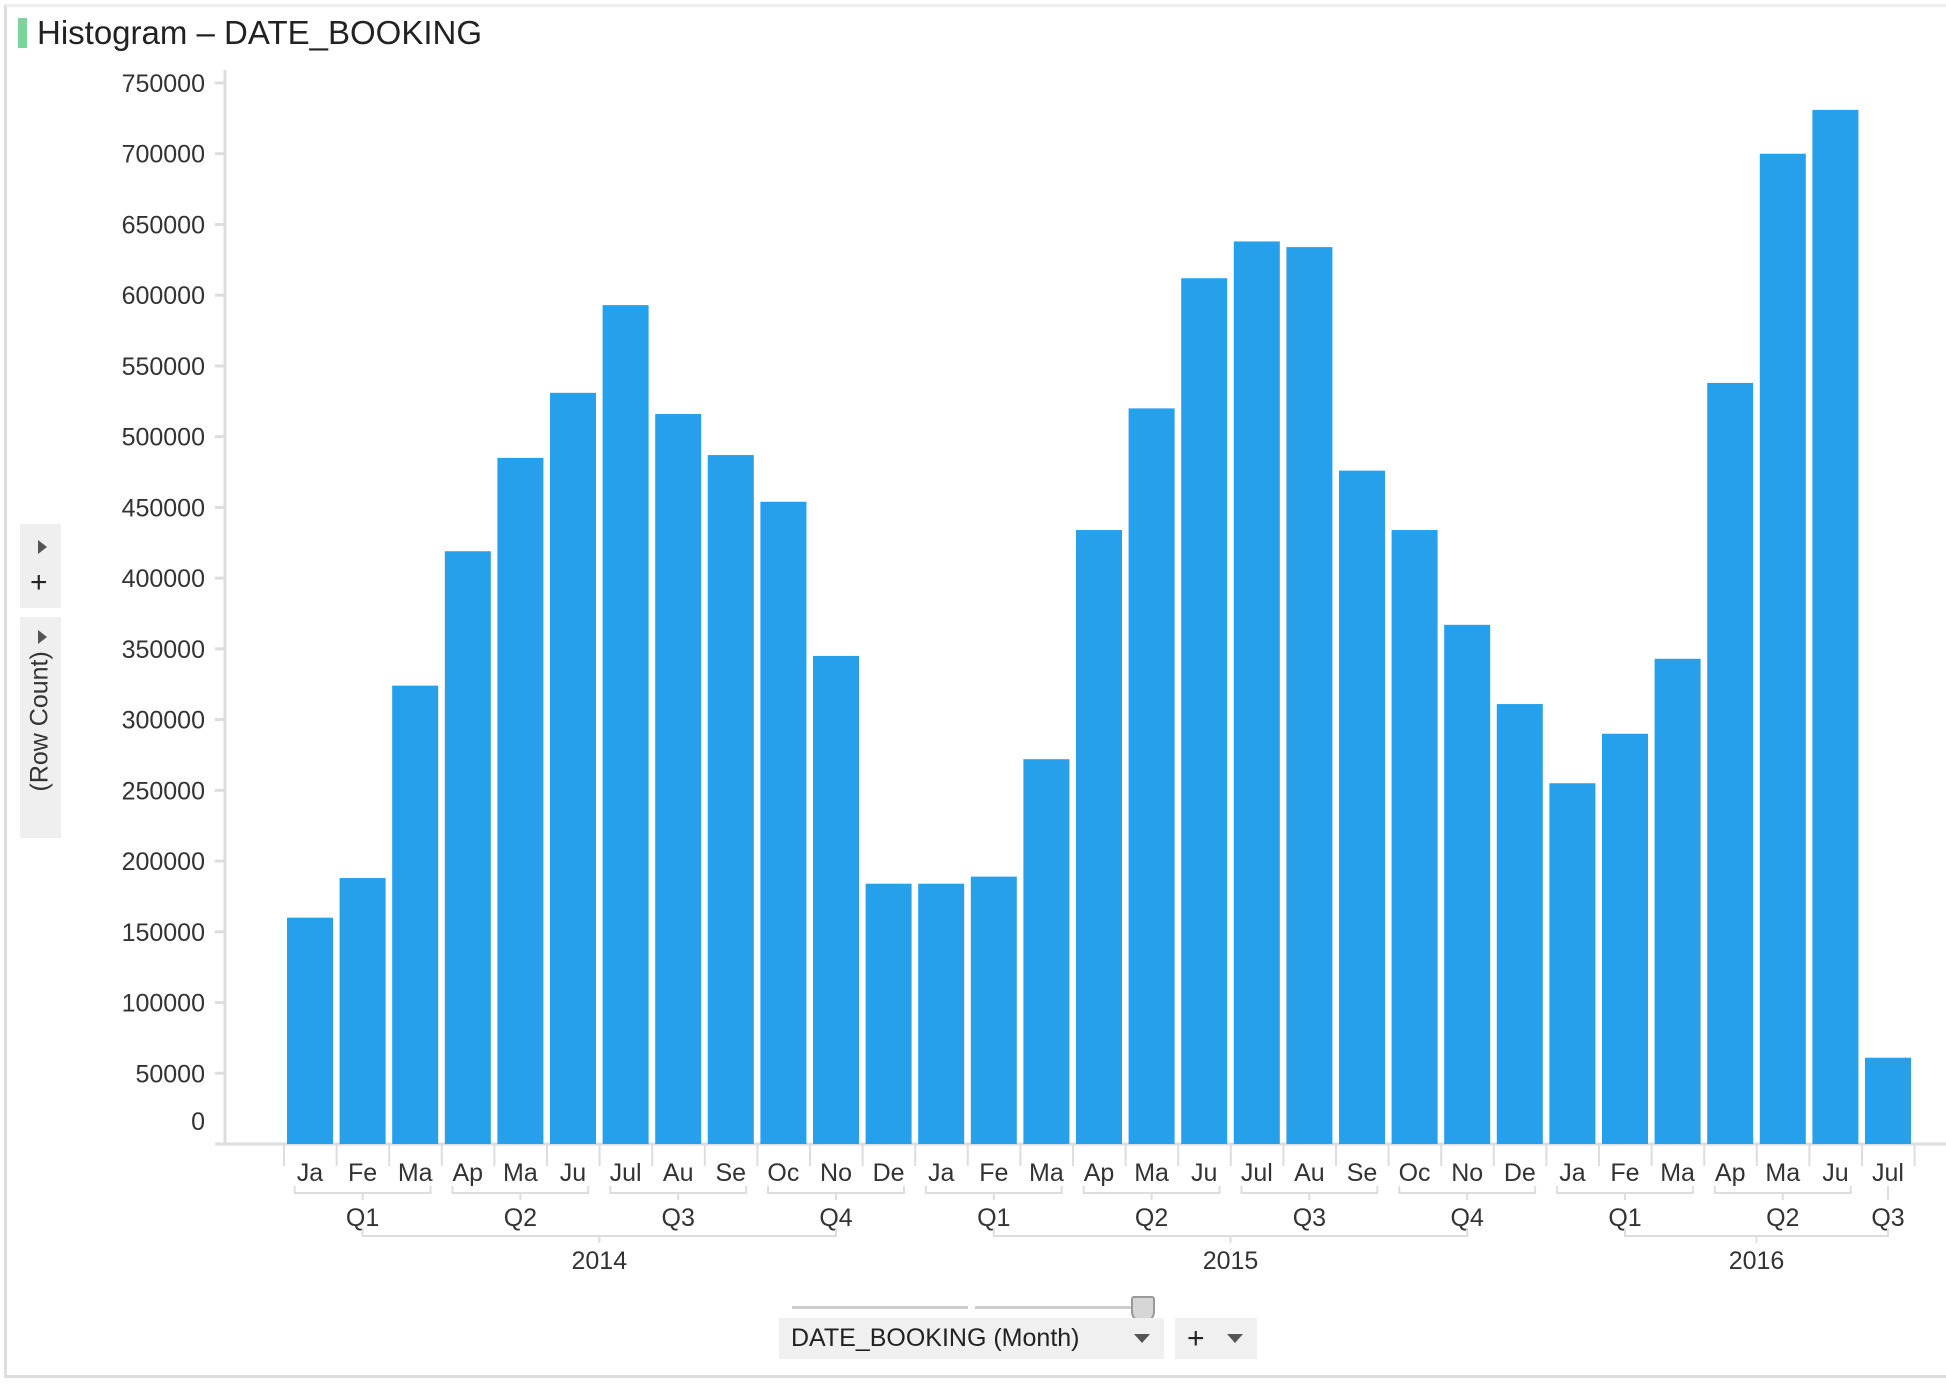 The width and height of the screenshot is (1946, 1386). Describe the element at coordinates (362, 1173) in the screenshot. I see `x-month-label: Fe` at that location.